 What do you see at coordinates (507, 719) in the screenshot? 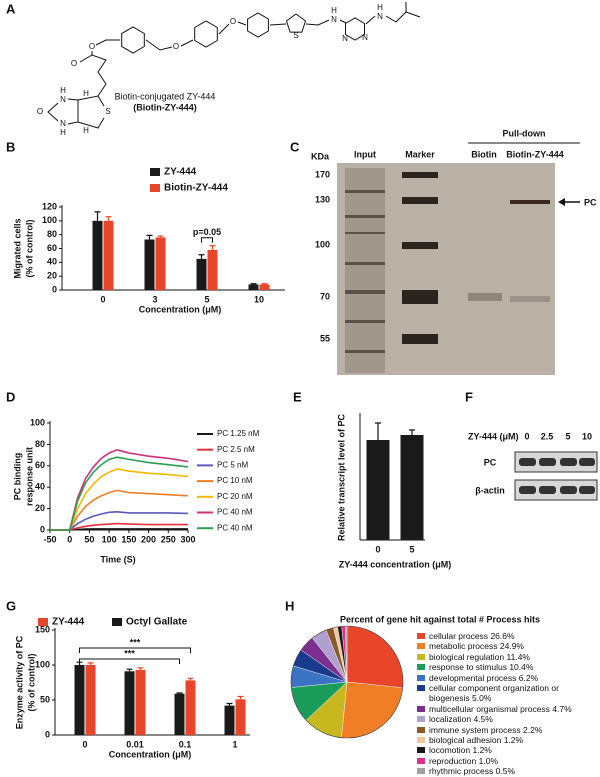
I see `legend-entry: localization 4.5%` at bounding box center [507, 719].